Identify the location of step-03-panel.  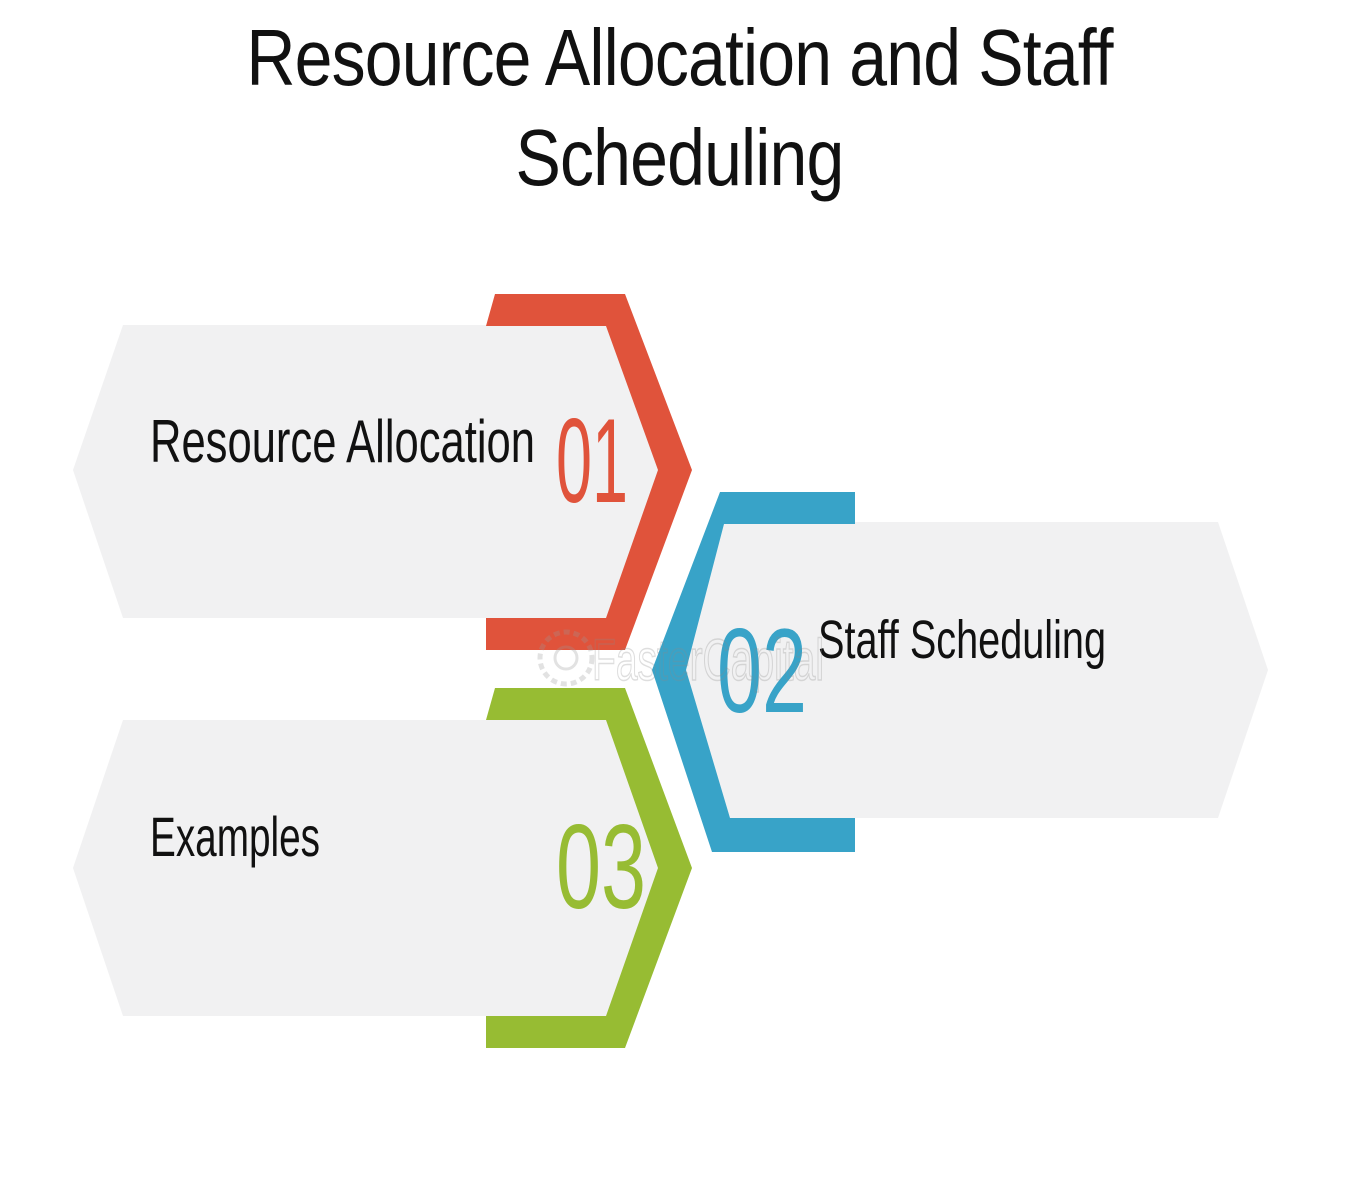
(377, 868).